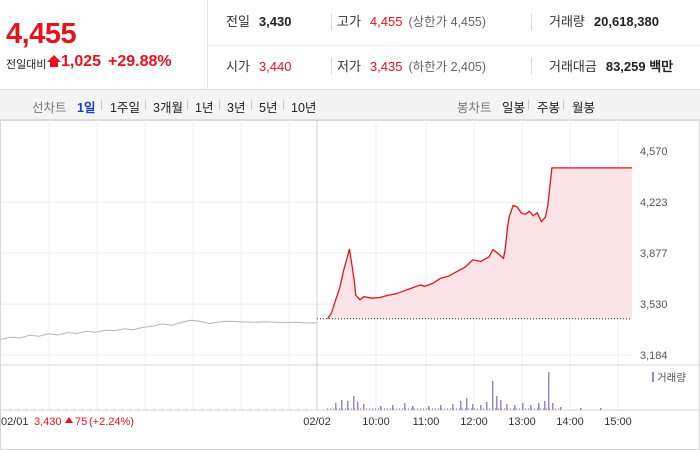  Describe the element at coordinates (236, 108) in the screenshot. I see `period-tab-3y: 3년` at that location.